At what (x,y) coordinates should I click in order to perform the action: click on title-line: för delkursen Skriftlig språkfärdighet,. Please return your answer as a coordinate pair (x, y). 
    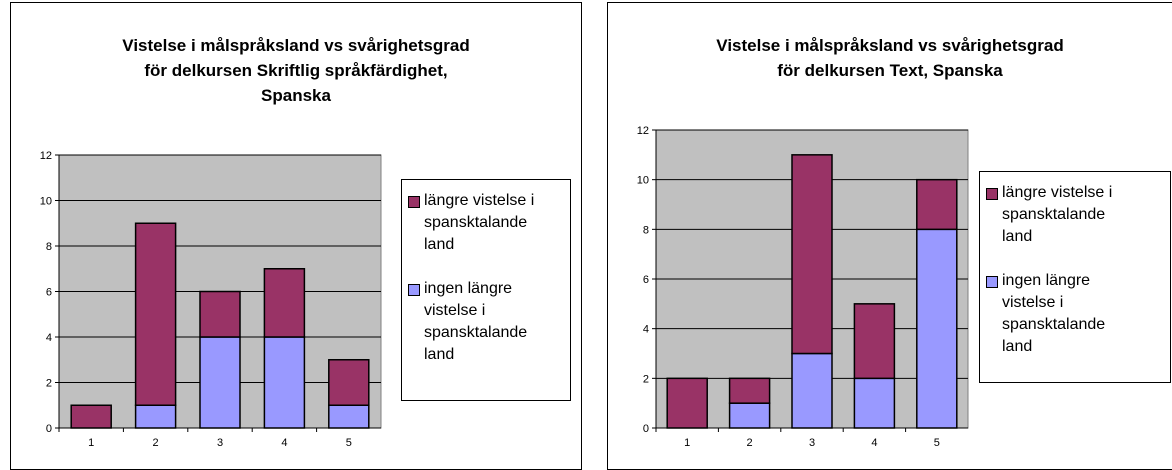
    Looking at the image, I should click on (296, 70).